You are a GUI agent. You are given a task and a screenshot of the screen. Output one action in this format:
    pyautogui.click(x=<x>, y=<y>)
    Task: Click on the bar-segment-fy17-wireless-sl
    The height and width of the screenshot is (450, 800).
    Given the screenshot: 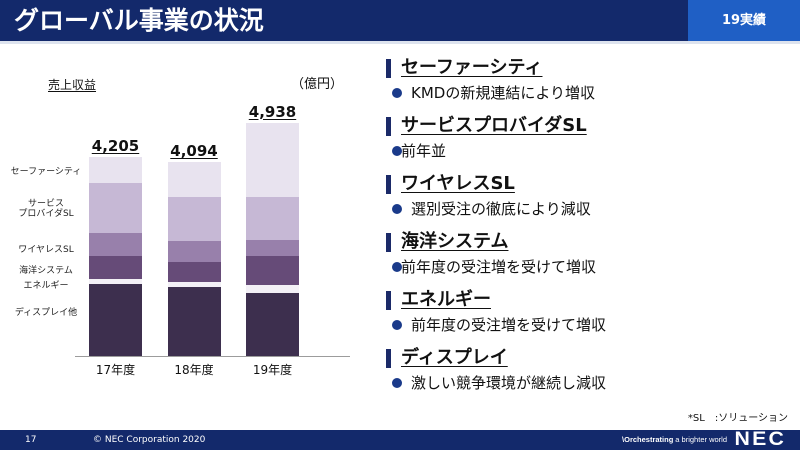 What is the action you would take?
    pyautogui.click(x=115, y=245)
    